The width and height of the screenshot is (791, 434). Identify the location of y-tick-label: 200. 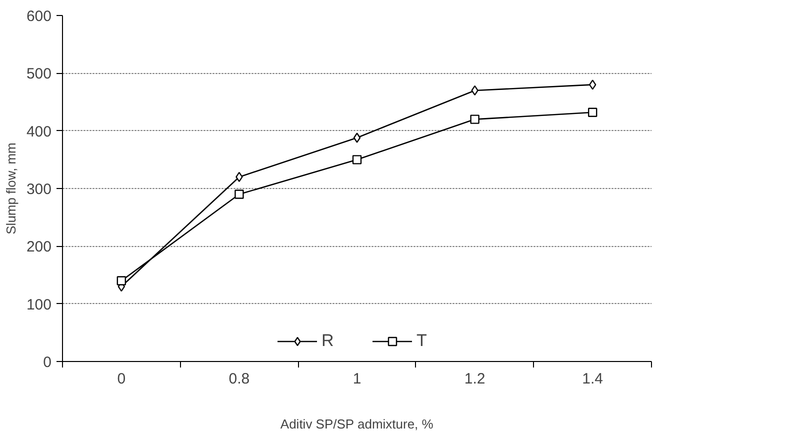
(39, 247).